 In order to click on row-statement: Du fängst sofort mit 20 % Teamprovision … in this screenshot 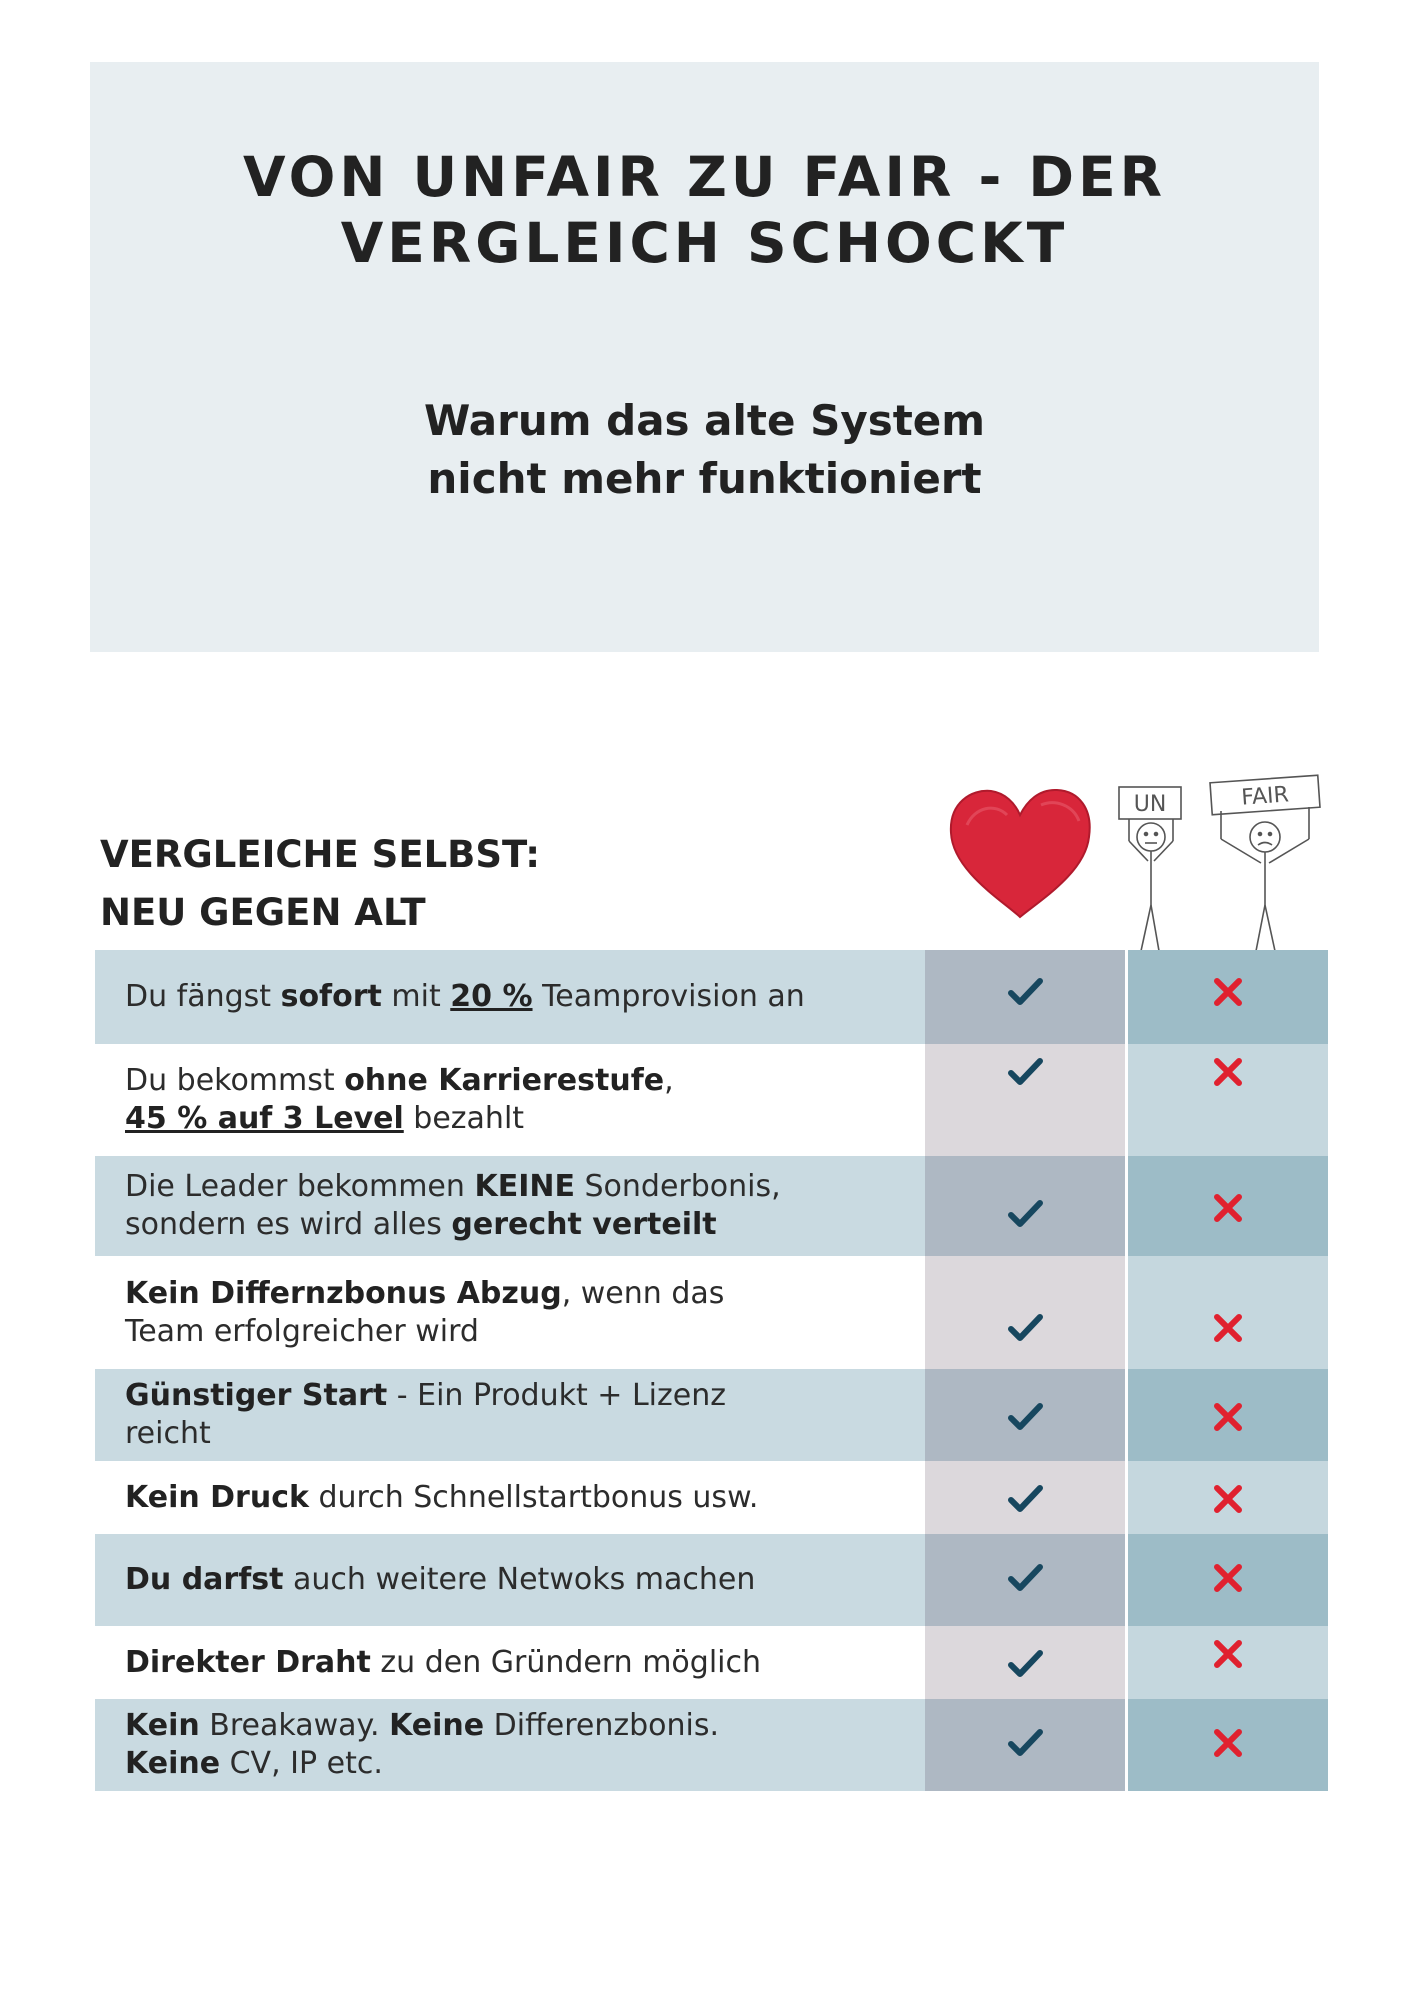, I will do `click(510, 997)`.